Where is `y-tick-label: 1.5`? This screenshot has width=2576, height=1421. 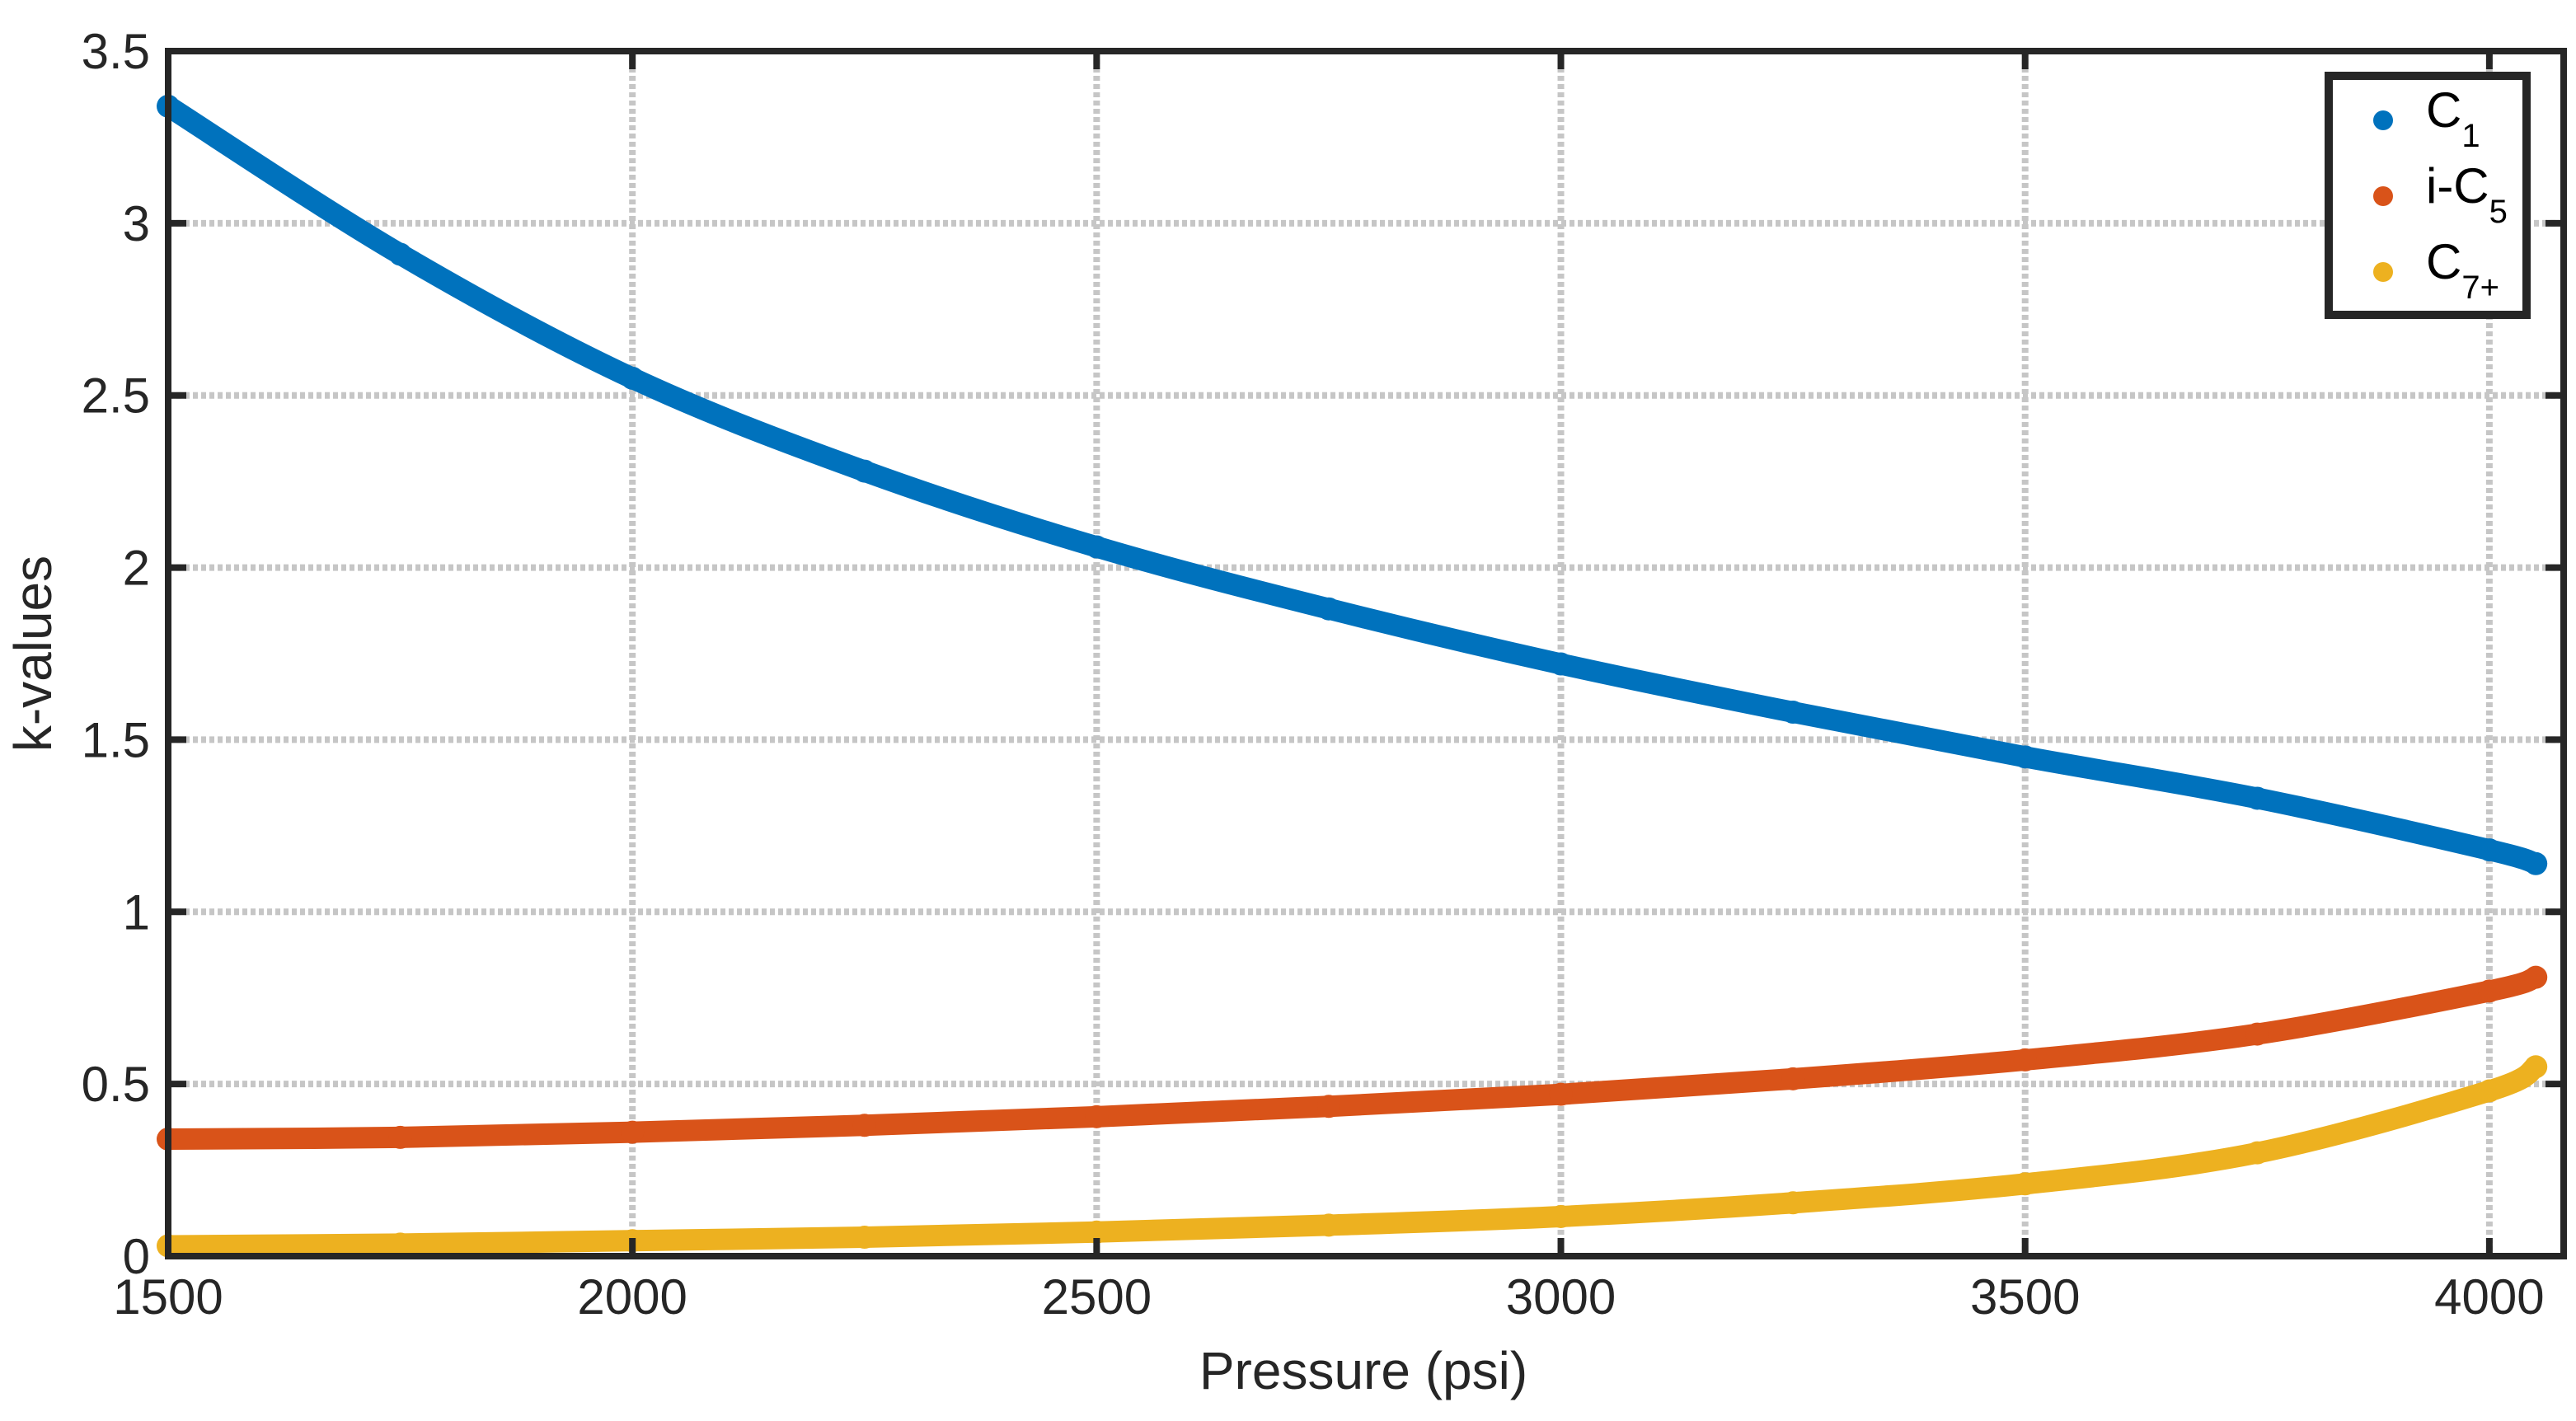
y-tick-label: 1.5 is located at coordinates (116, 739).